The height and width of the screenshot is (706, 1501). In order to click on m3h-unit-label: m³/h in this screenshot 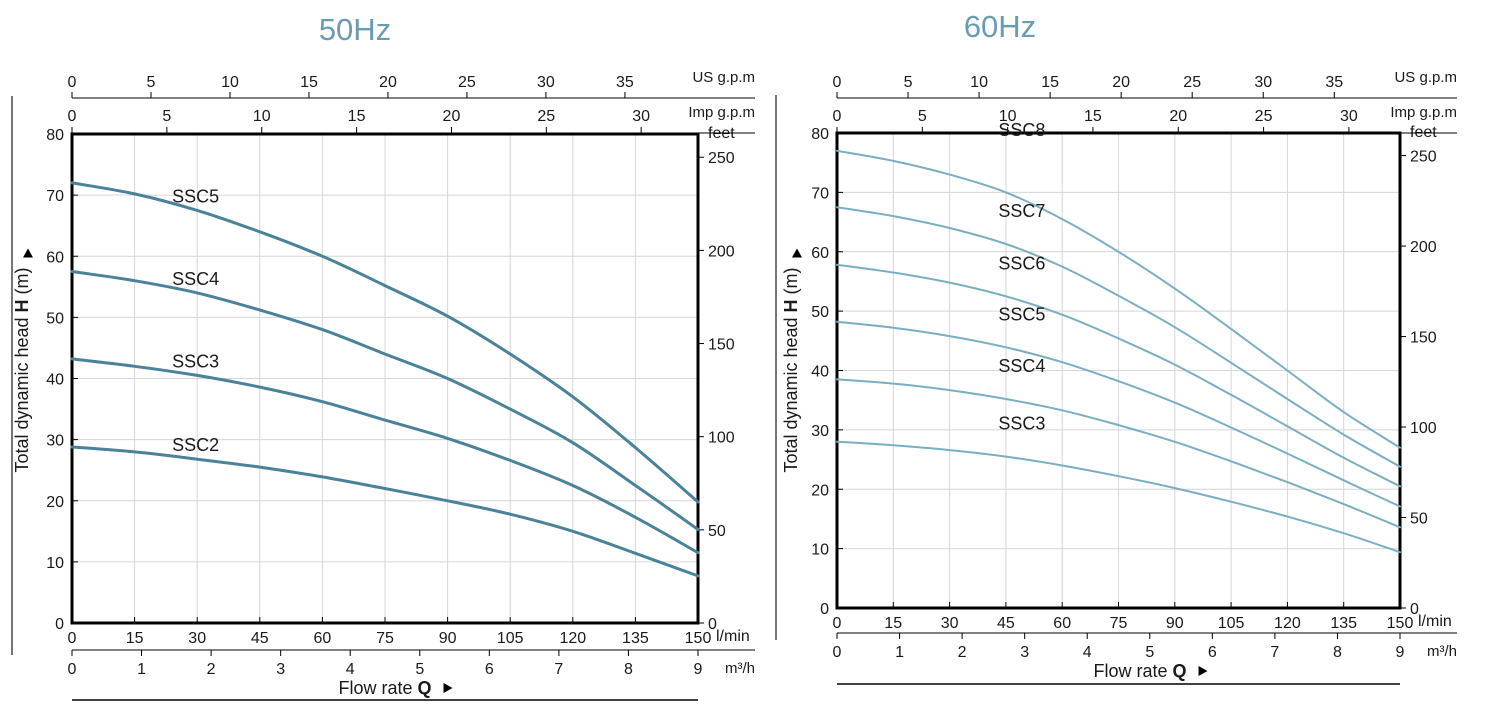, I will do `click(1442, 651)`.